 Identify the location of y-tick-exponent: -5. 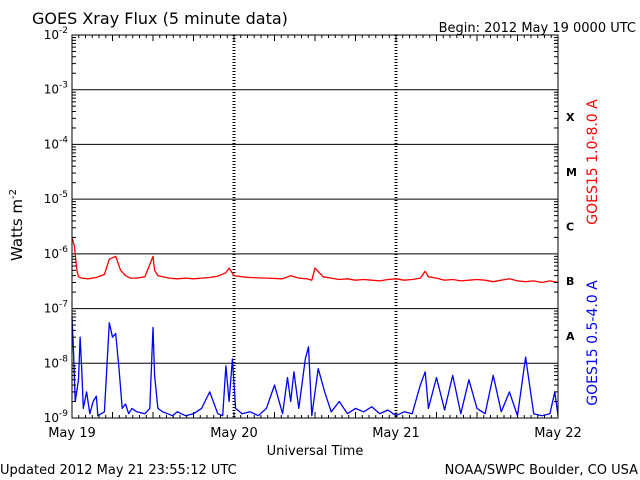
(63, 195).